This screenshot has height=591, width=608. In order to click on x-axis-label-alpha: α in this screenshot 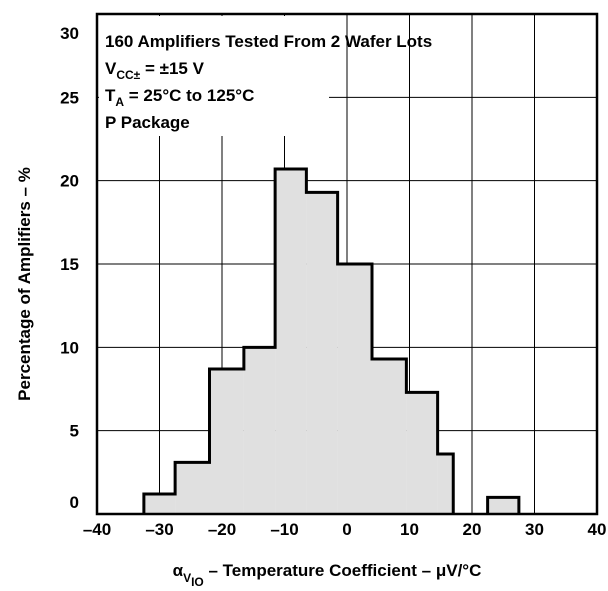, I will do `click(178, 570)`.